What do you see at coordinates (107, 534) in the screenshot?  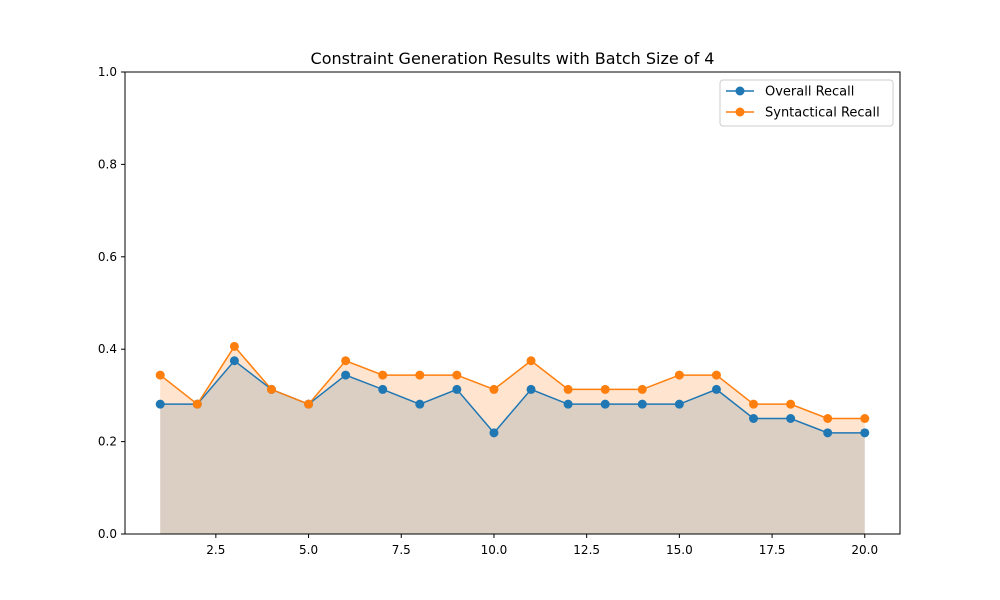 I see `y-tick-label: 0.0` at bounding box center [107, 534].